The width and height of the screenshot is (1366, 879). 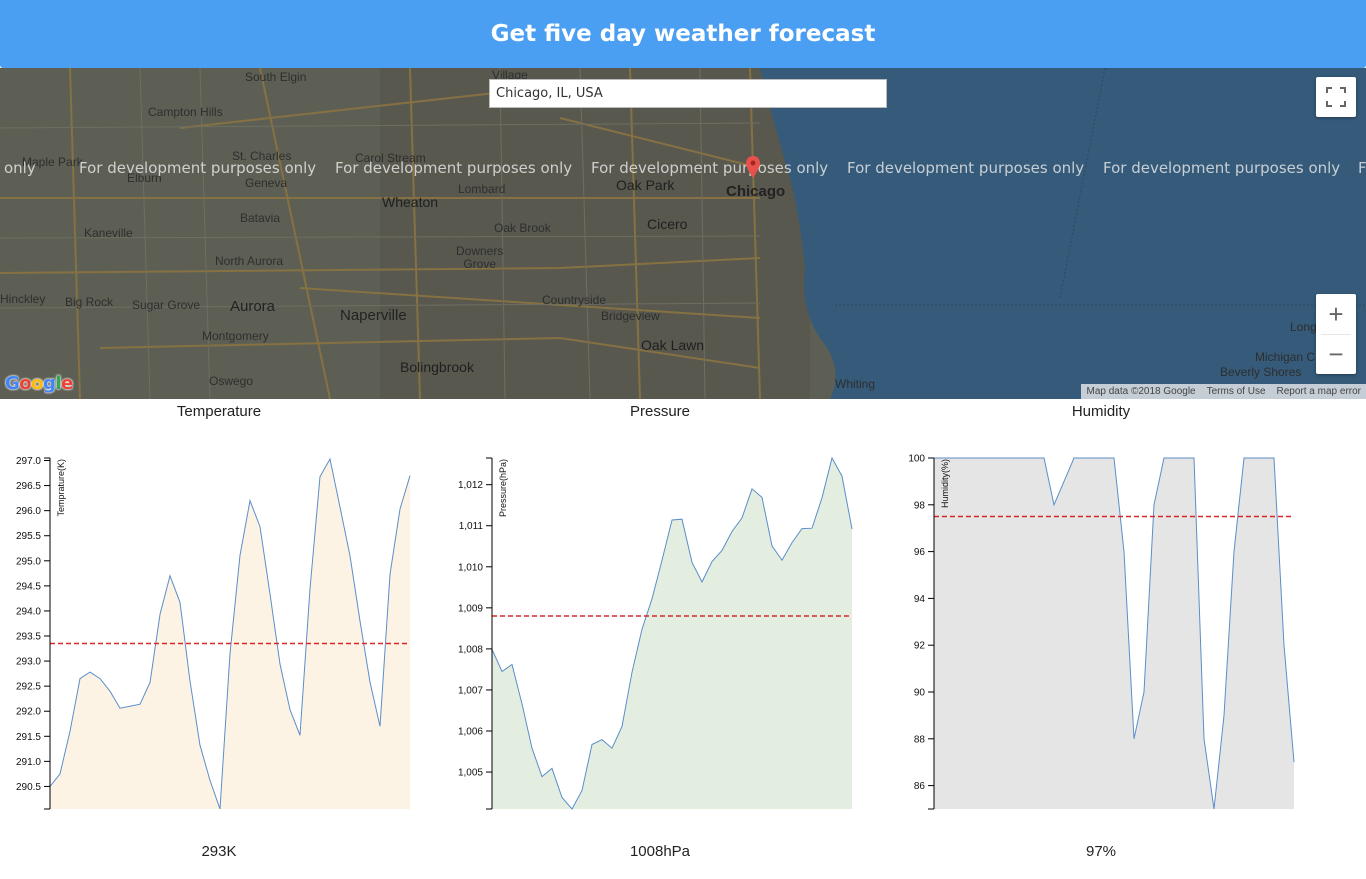 I want to click on pressure-y-tick: 1,008, so click(x=475, y=649).